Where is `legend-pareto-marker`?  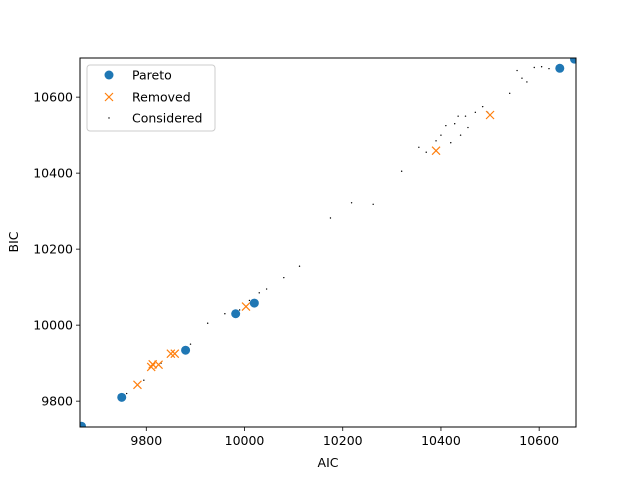
legend-pareto-marker is located at coordinates (109, 75).